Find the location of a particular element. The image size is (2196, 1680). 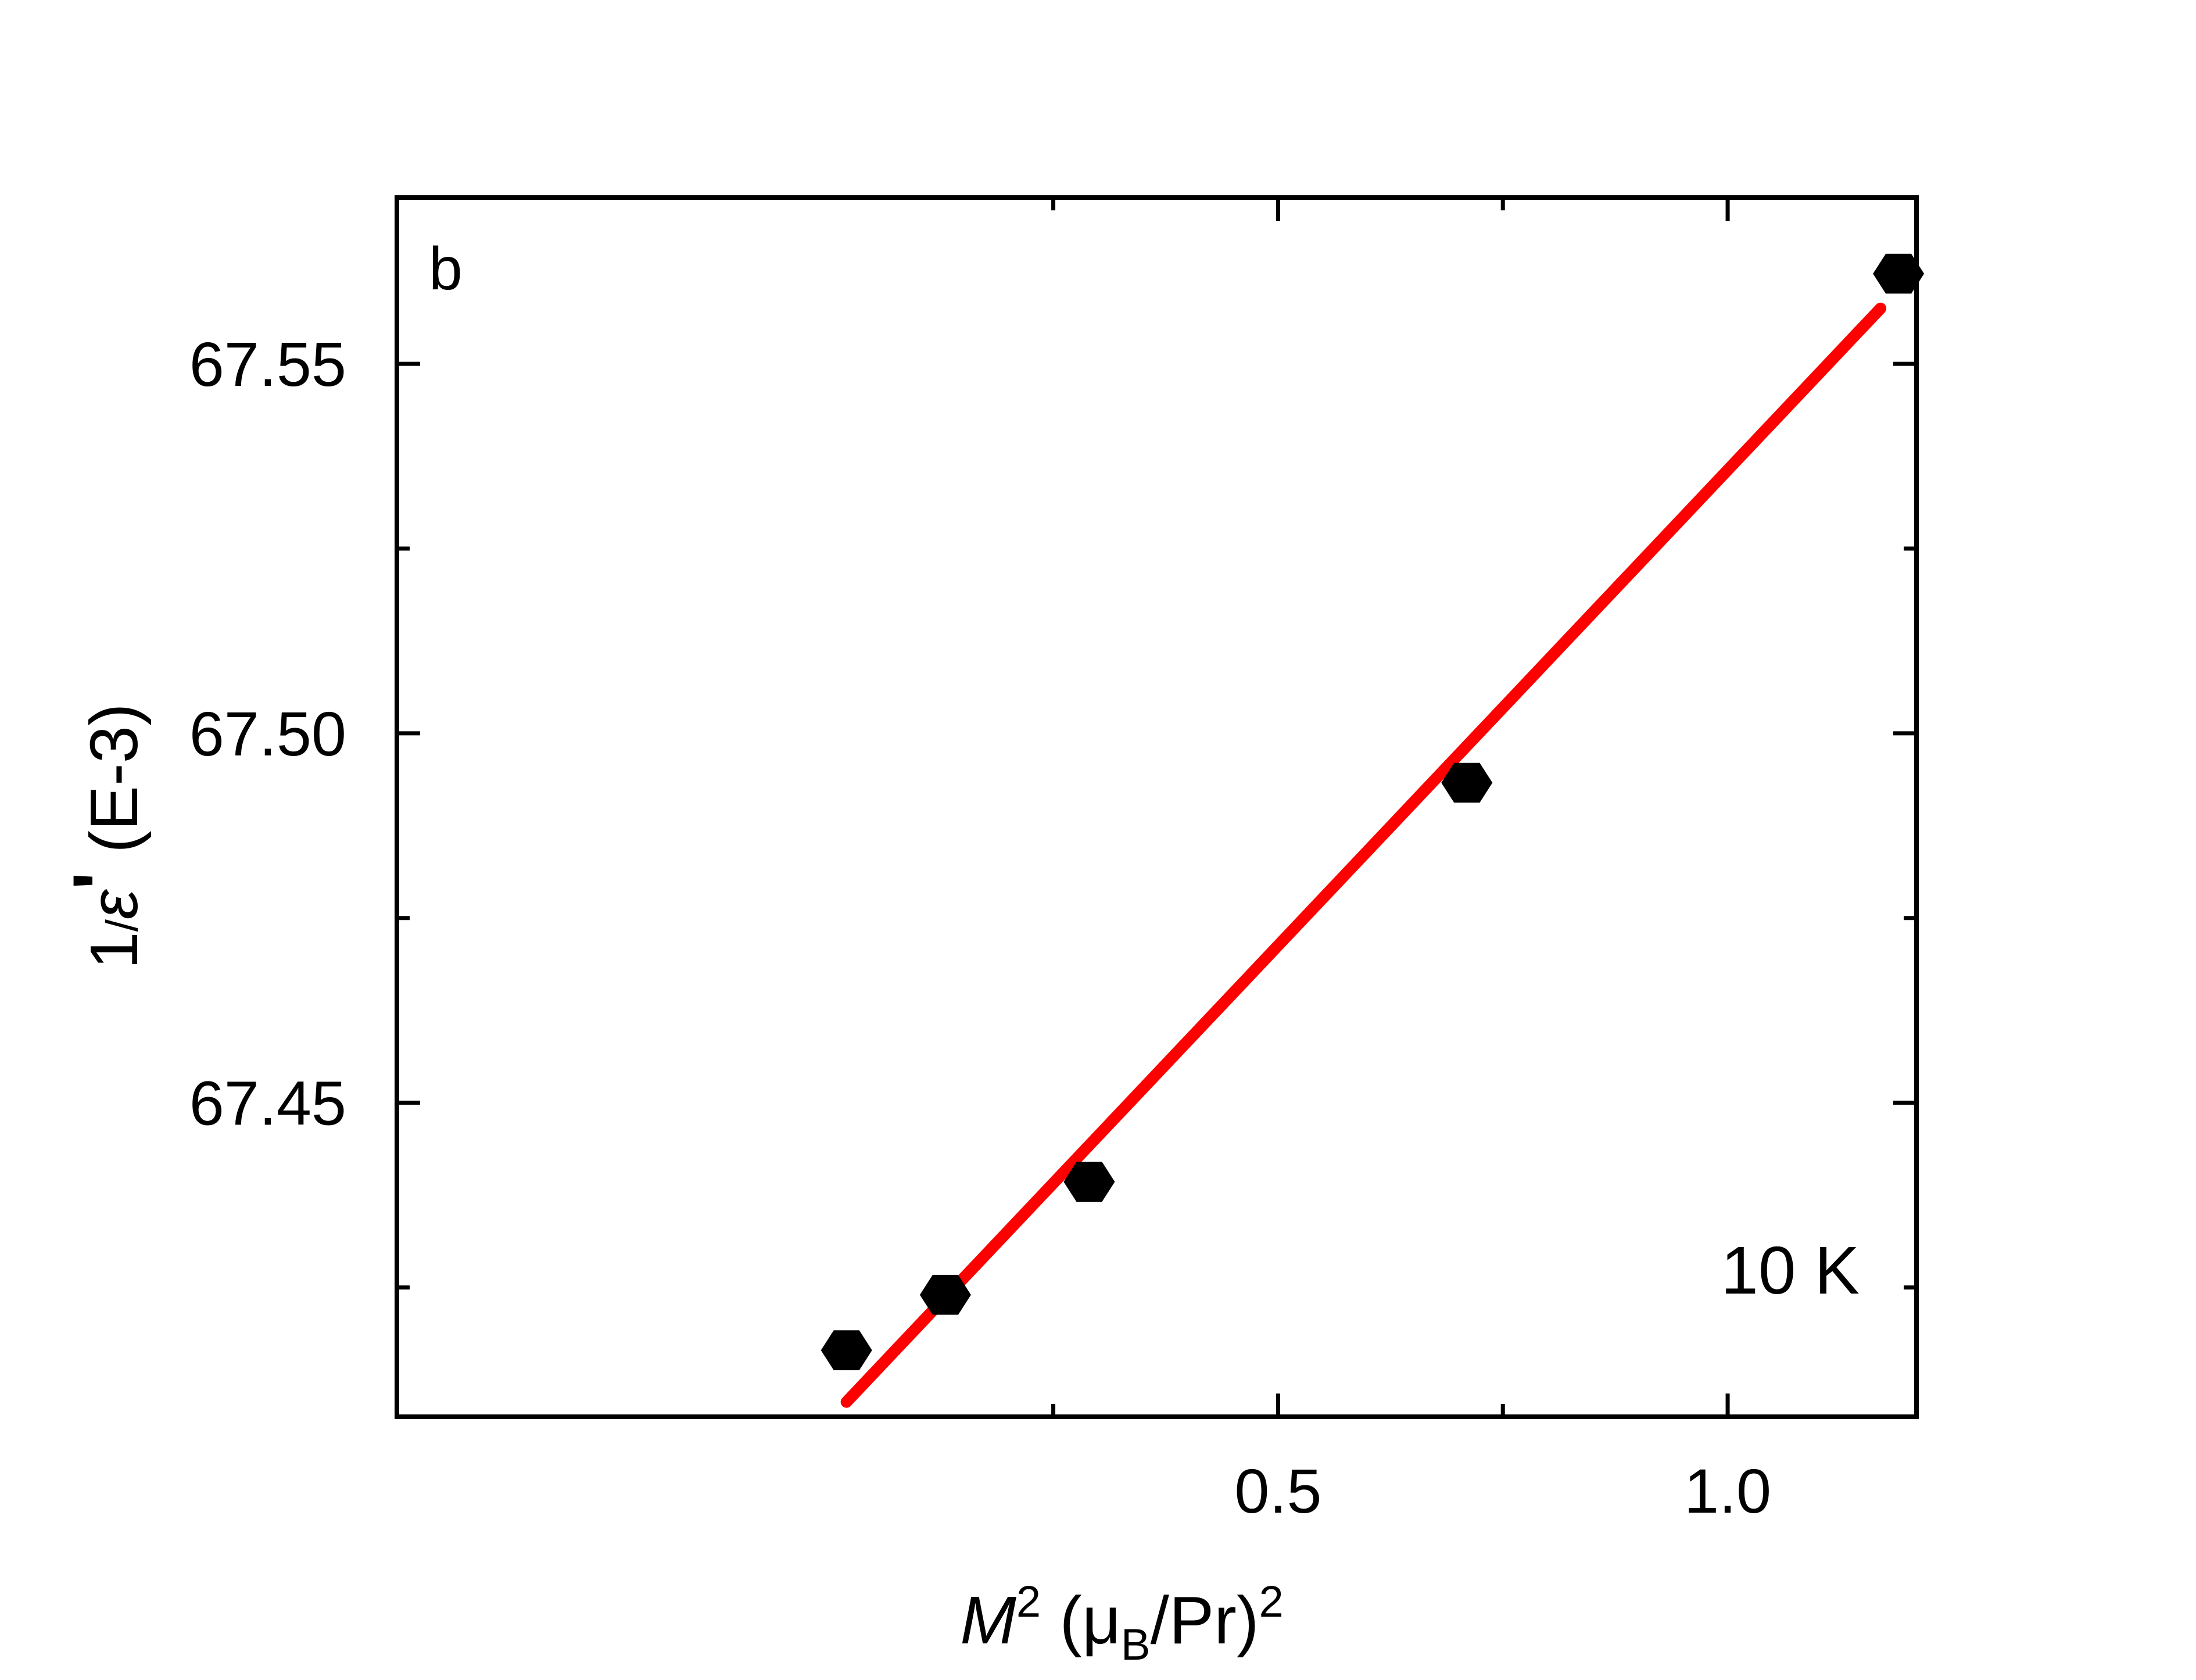

y-label-units: (E-3) is located at coordinates (114, 787).